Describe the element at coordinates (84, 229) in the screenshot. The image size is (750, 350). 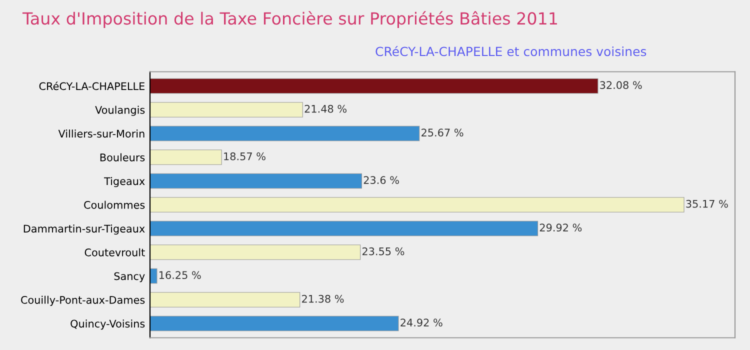
I see `y-tick-label: Dammartin-sur-Tigeaux` at that location.